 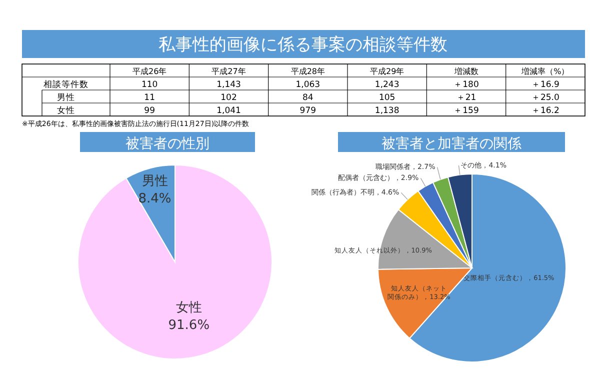 I want to click on data-label: ＋159, so click(x=466, y=111).